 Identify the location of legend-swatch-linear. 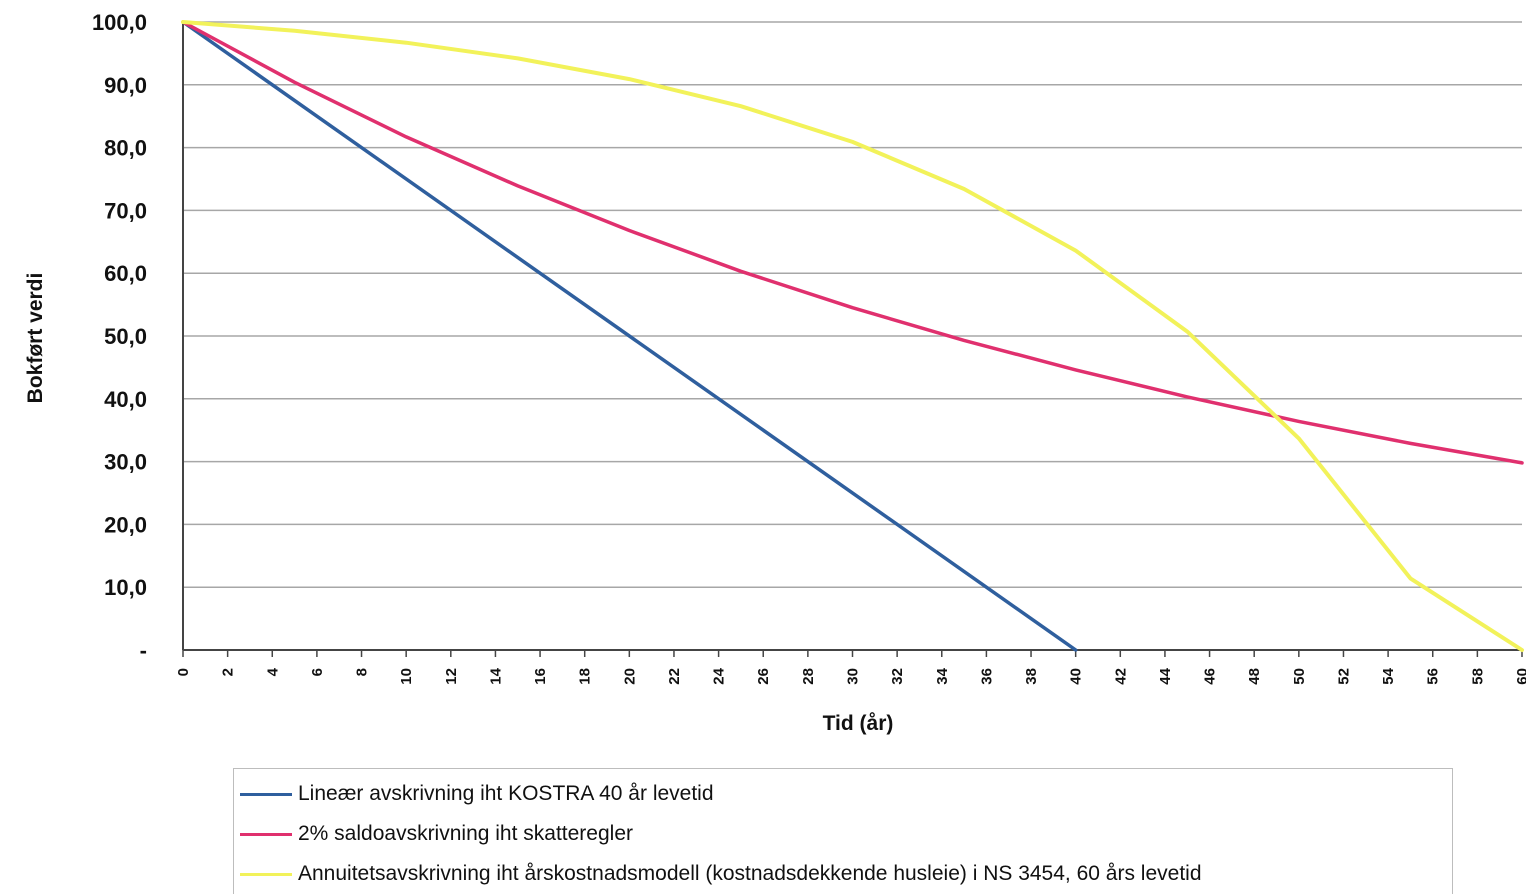
(266, 794).